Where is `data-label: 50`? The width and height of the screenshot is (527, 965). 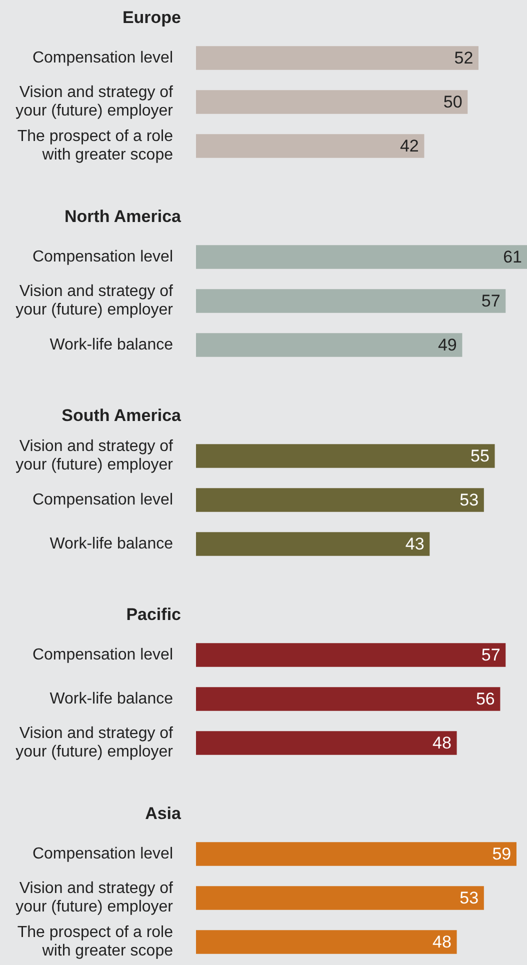 data-label: 50 is located at coordinates (452, 102).